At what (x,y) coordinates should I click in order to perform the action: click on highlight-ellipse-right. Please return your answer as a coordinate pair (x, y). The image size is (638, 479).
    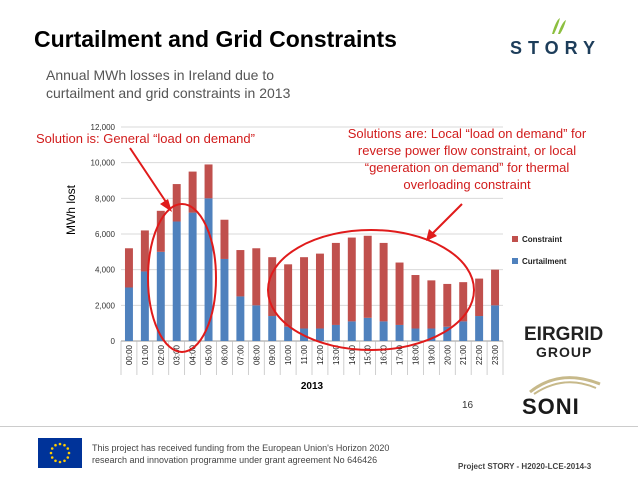
    Looking at the image, I should click on (371, 290).